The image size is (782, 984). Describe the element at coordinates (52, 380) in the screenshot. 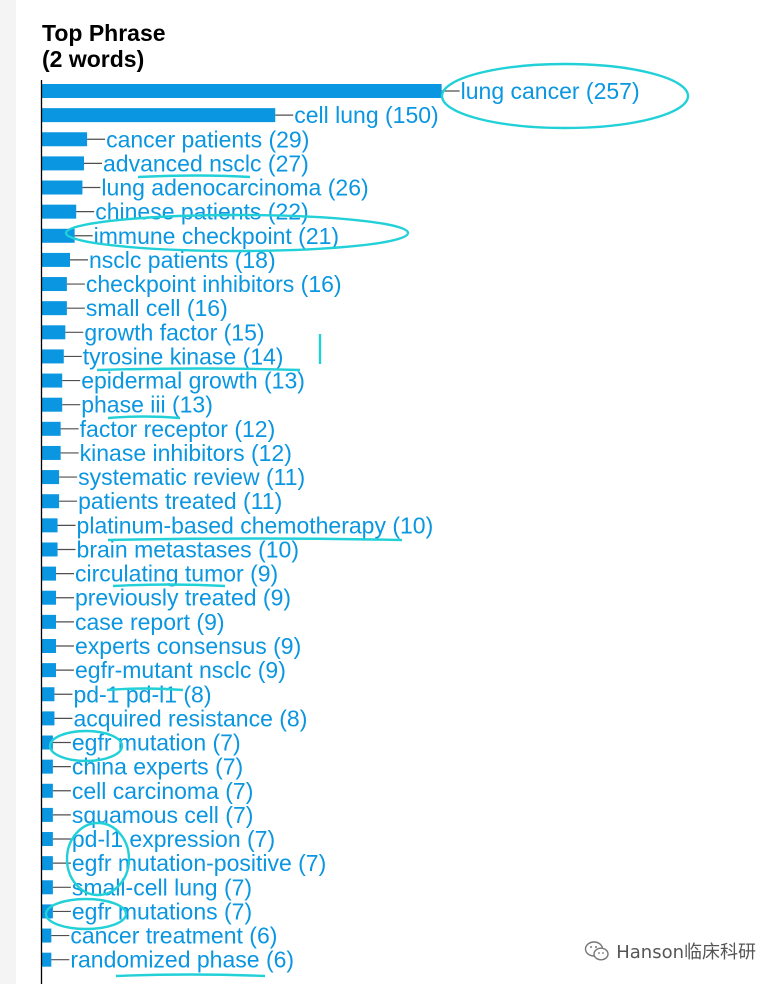

I see `bar-epidermal-growth` at that location.